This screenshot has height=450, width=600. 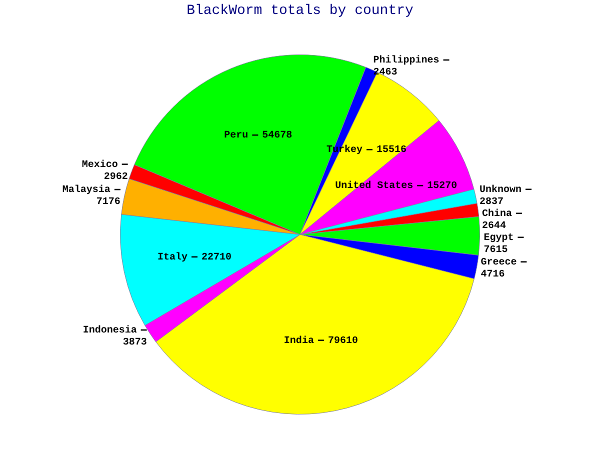 I want to click on data-label: 22710, so click(x=217, y=258).